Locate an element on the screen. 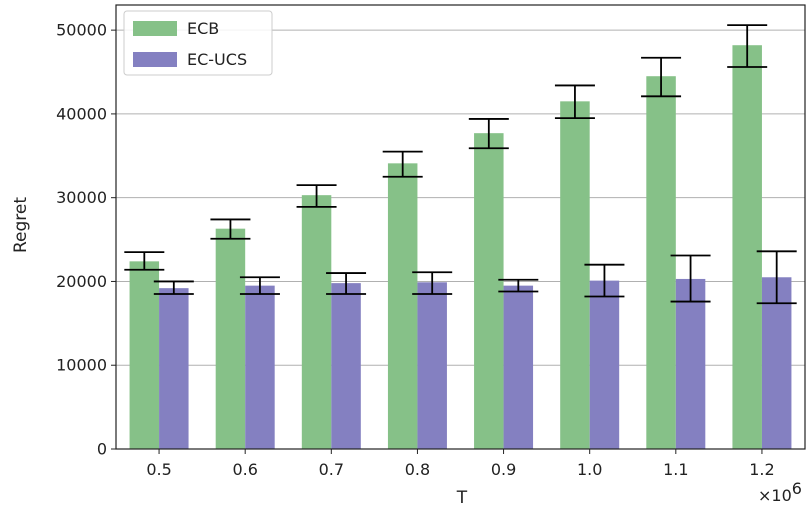  x-scale-offset-exponent: 6 is located at coordinates (797, 488).